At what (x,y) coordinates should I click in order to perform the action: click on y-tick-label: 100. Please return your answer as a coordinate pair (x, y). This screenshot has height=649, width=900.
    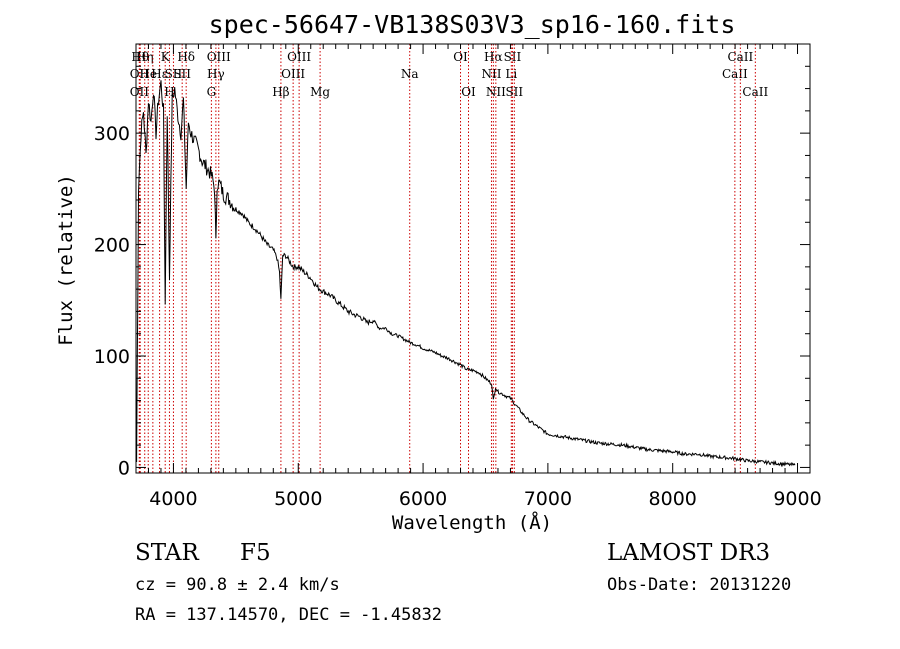
    Looking at the image, I should click on (112, 357).